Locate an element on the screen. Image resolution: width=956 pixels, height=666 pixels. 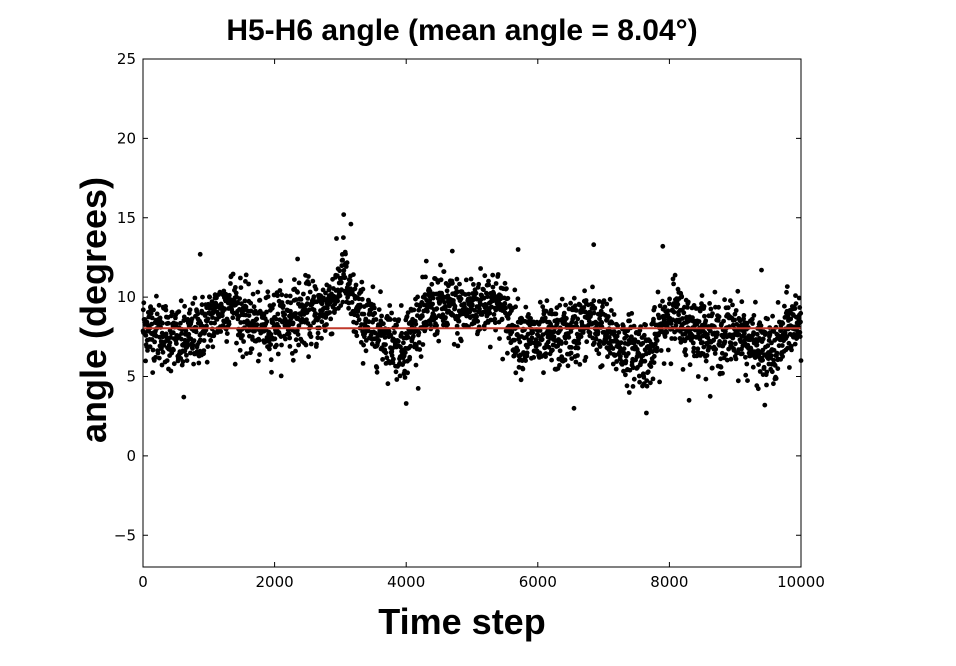
x-tick-label: 0 is located at coordinates (143, 582).